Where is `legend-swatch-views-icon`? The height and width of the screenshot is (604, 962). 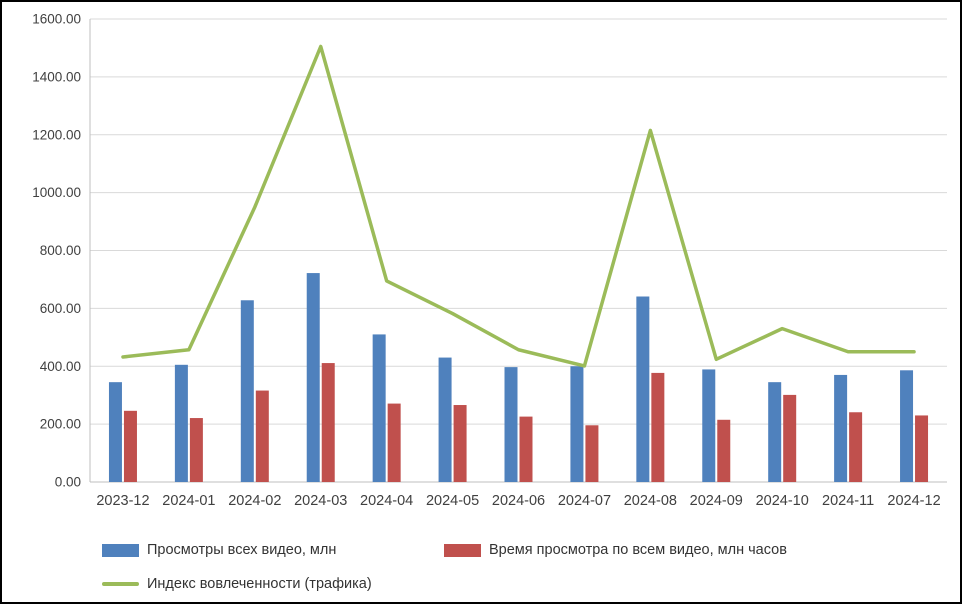 legend-swatch-views-icon is located at coordinates (120, 550).